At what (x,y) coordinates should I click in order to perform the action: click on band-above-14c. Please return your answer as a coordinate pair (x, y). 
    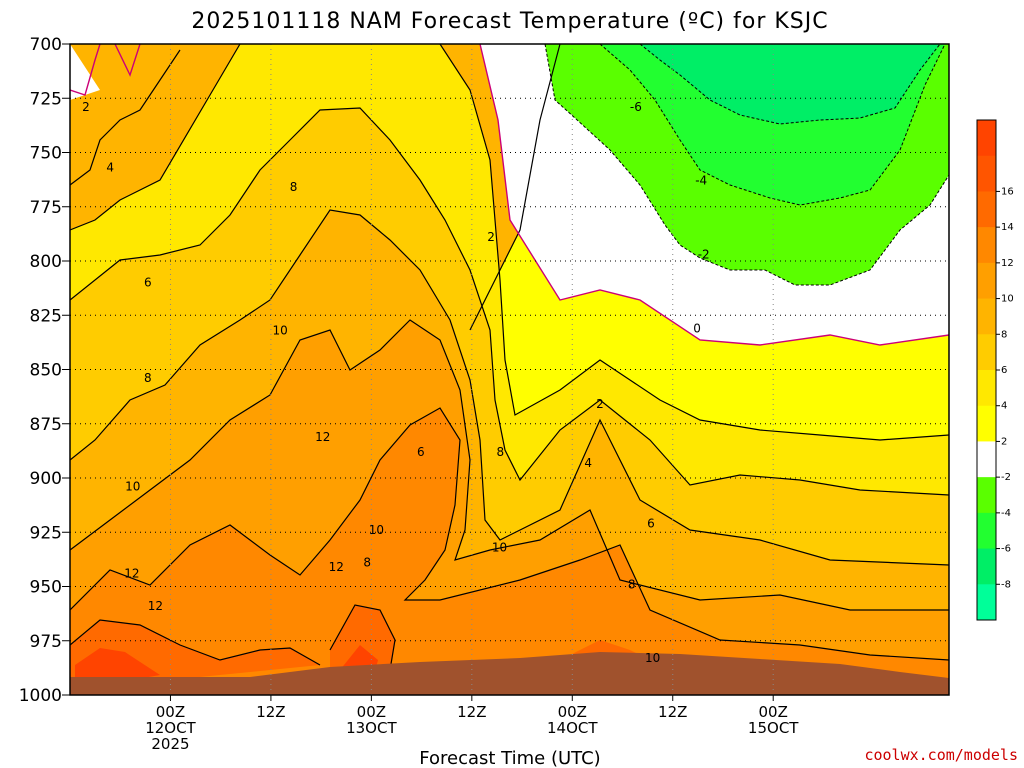
    Looking at the image, I should click on (365, 647).